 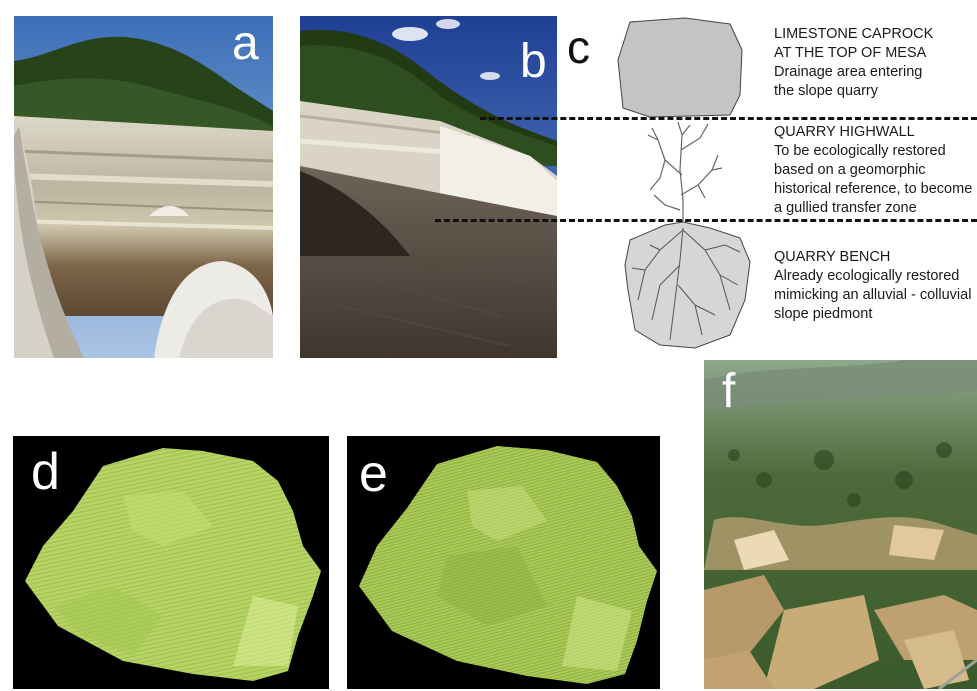 What do you see at coordinates (848, 81) in the screenshot?
I see `caprock-description: Drainage area entering the slope quarry` at bounding box center [848, 81].